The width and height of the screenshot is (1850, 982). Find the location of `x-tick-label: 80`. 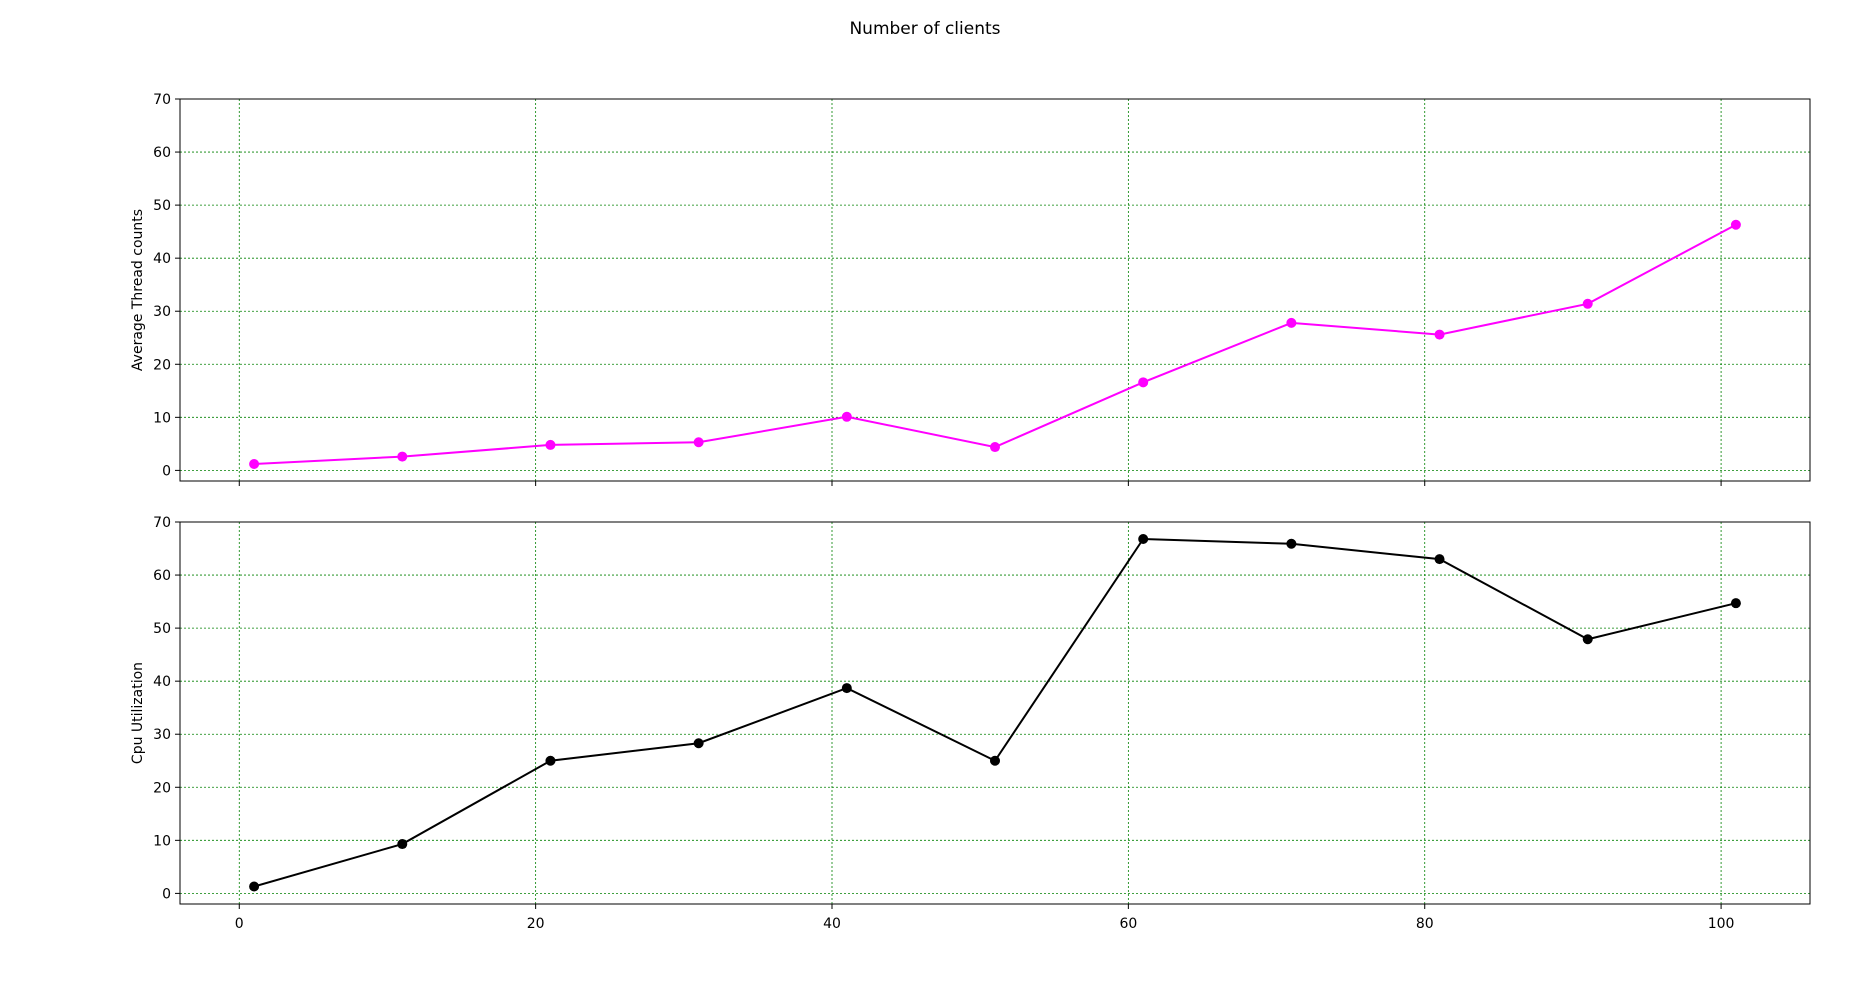

x-tick-label: 80 is located at coordinates (1425, 924).